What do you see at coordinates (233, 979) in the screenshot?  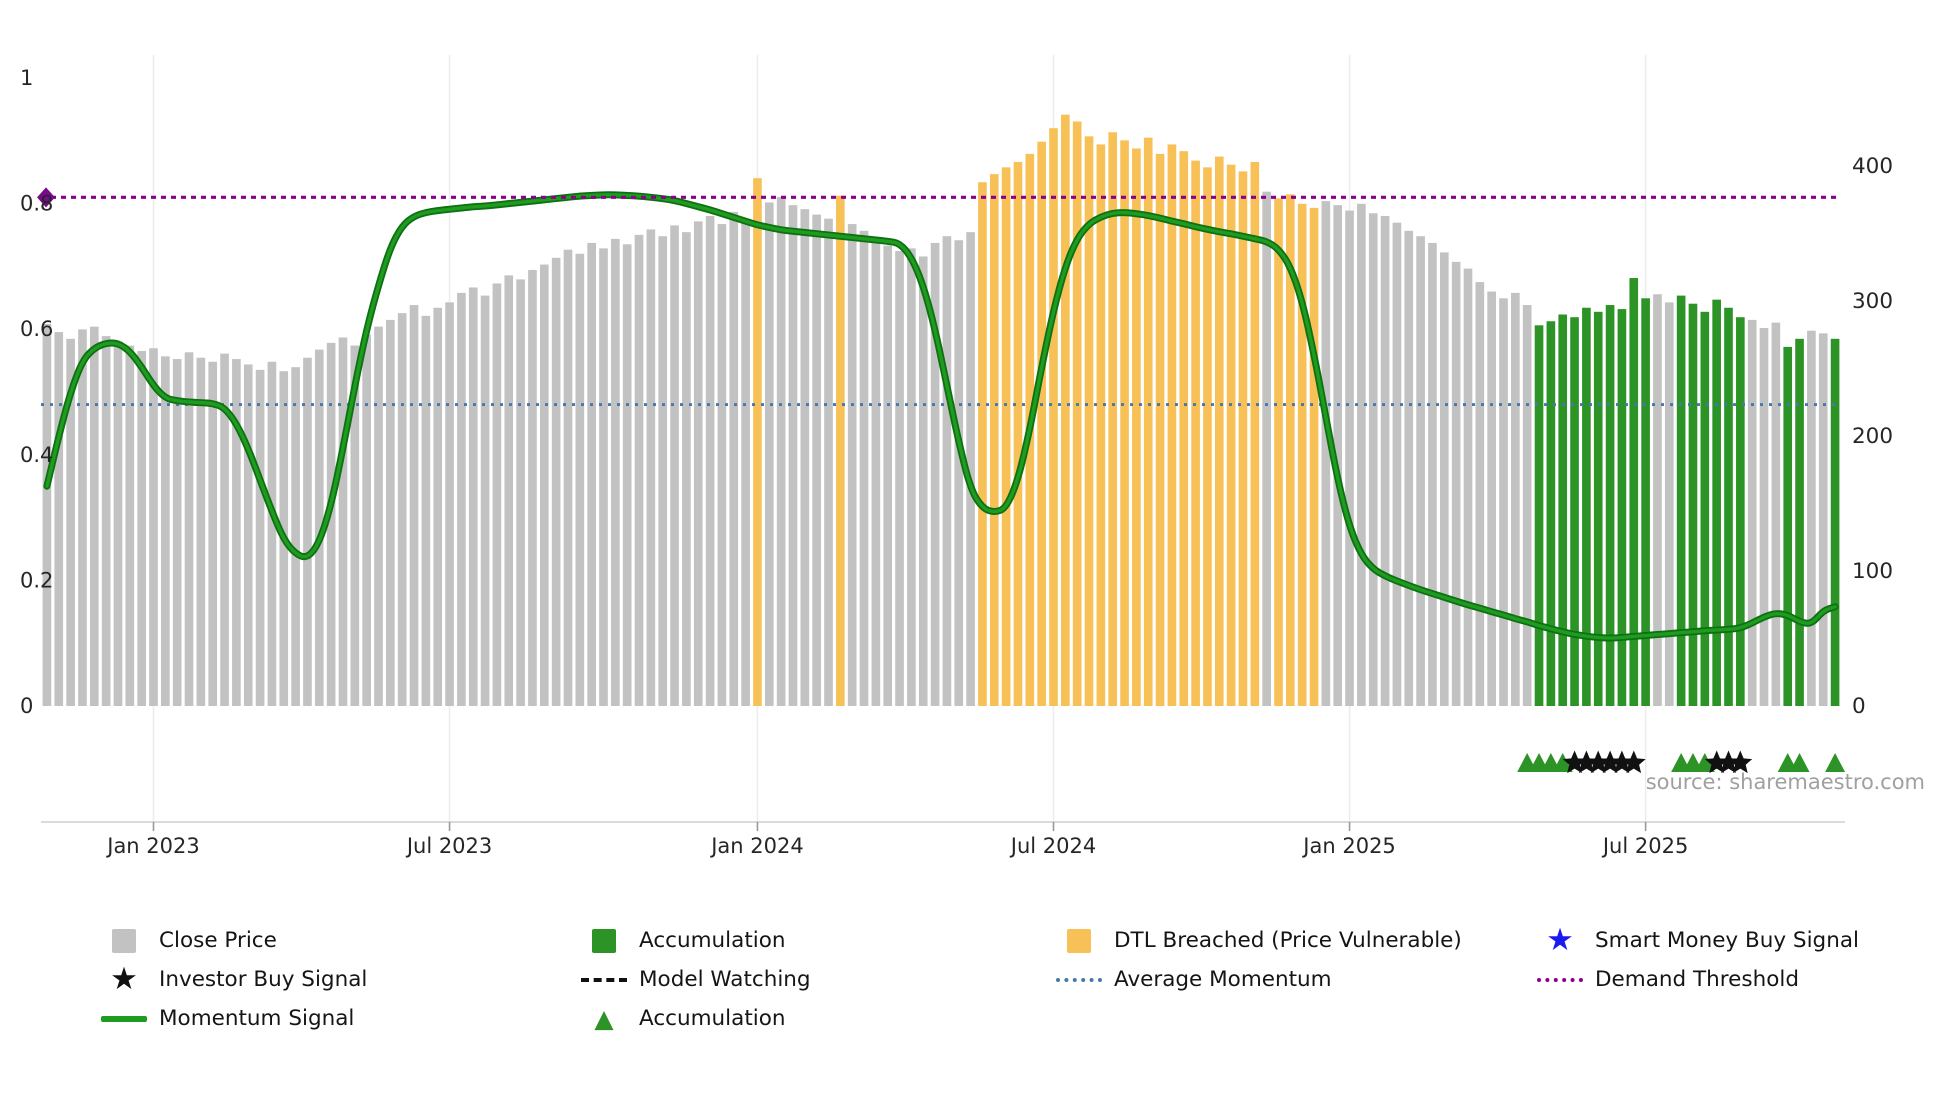 I see `legend-item-investor-buy-signal: ★ Investor Buy Signal` at bounding box center [233, 979].